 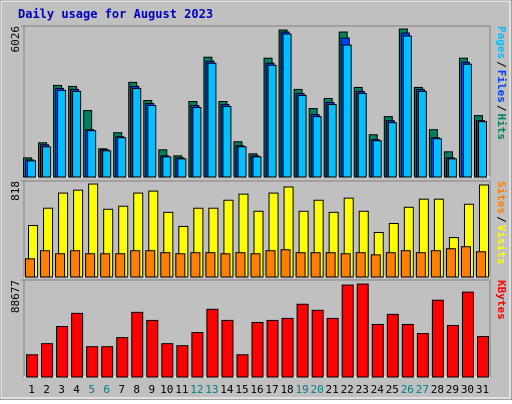 I want to click on x-tick-label: 21, so click(x=332, y=389).